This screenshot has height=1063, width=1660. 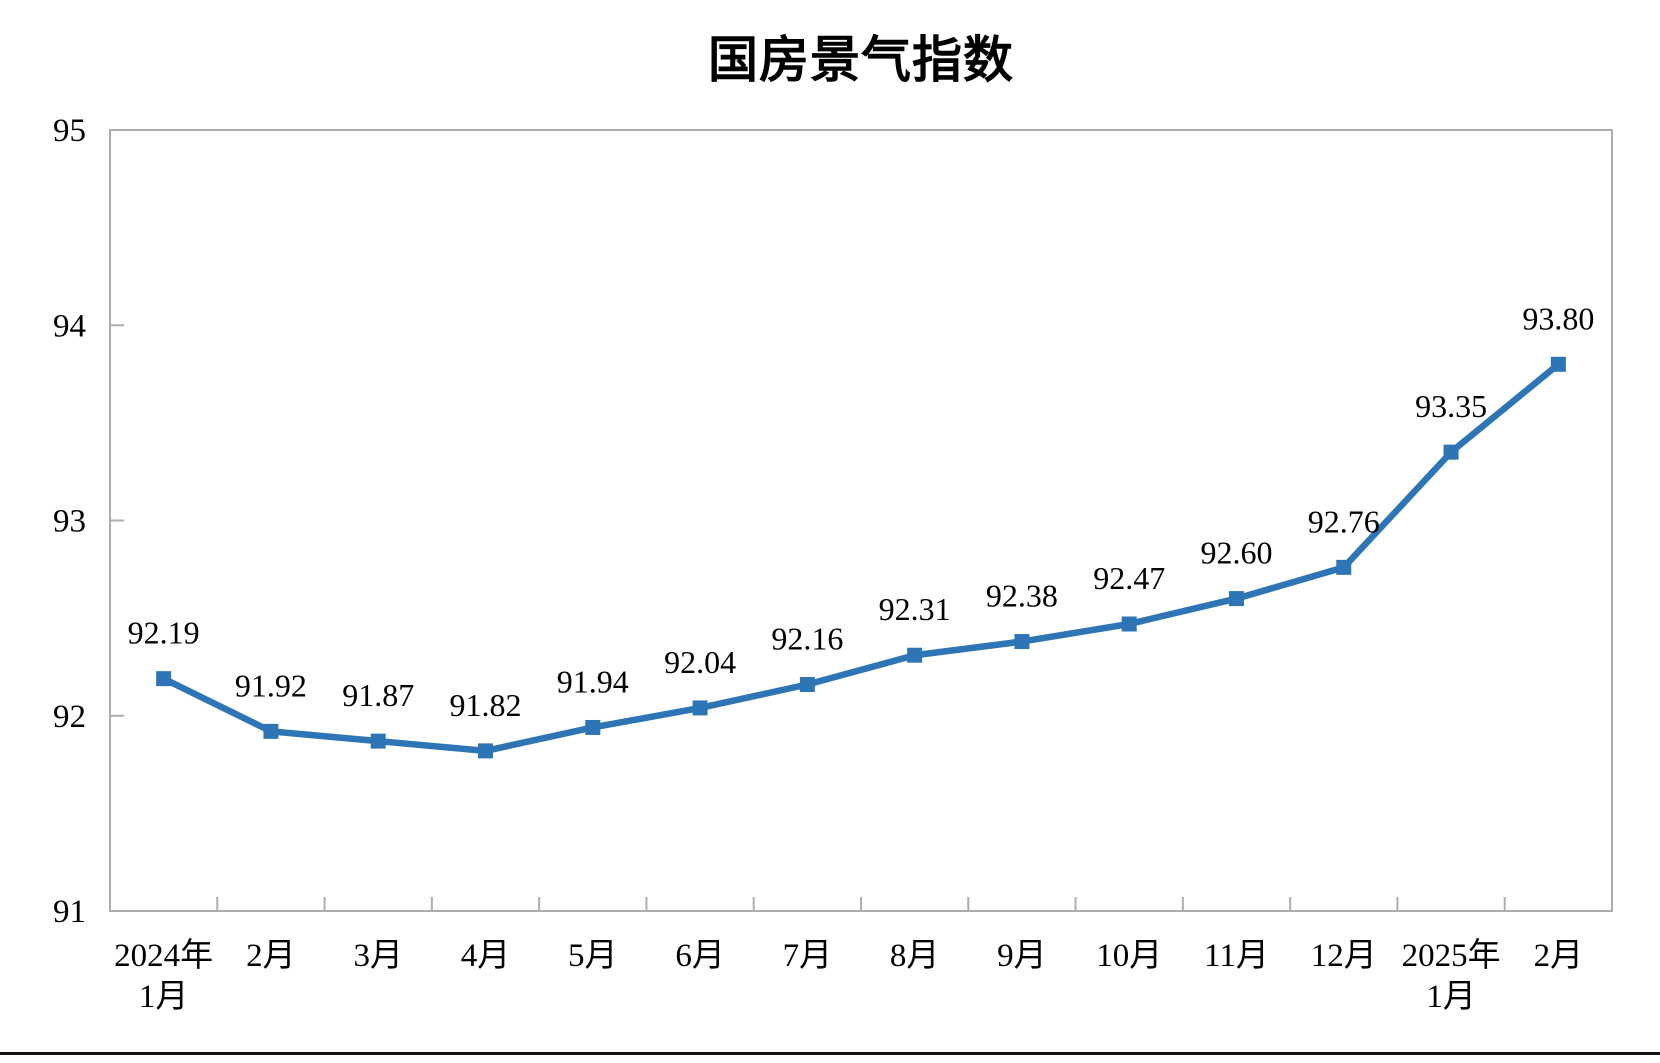 What do you see at coordinates (861, 60) in the screenshot?
I see `chart-title: 国房景气指数` at bounding box center [861, 60].